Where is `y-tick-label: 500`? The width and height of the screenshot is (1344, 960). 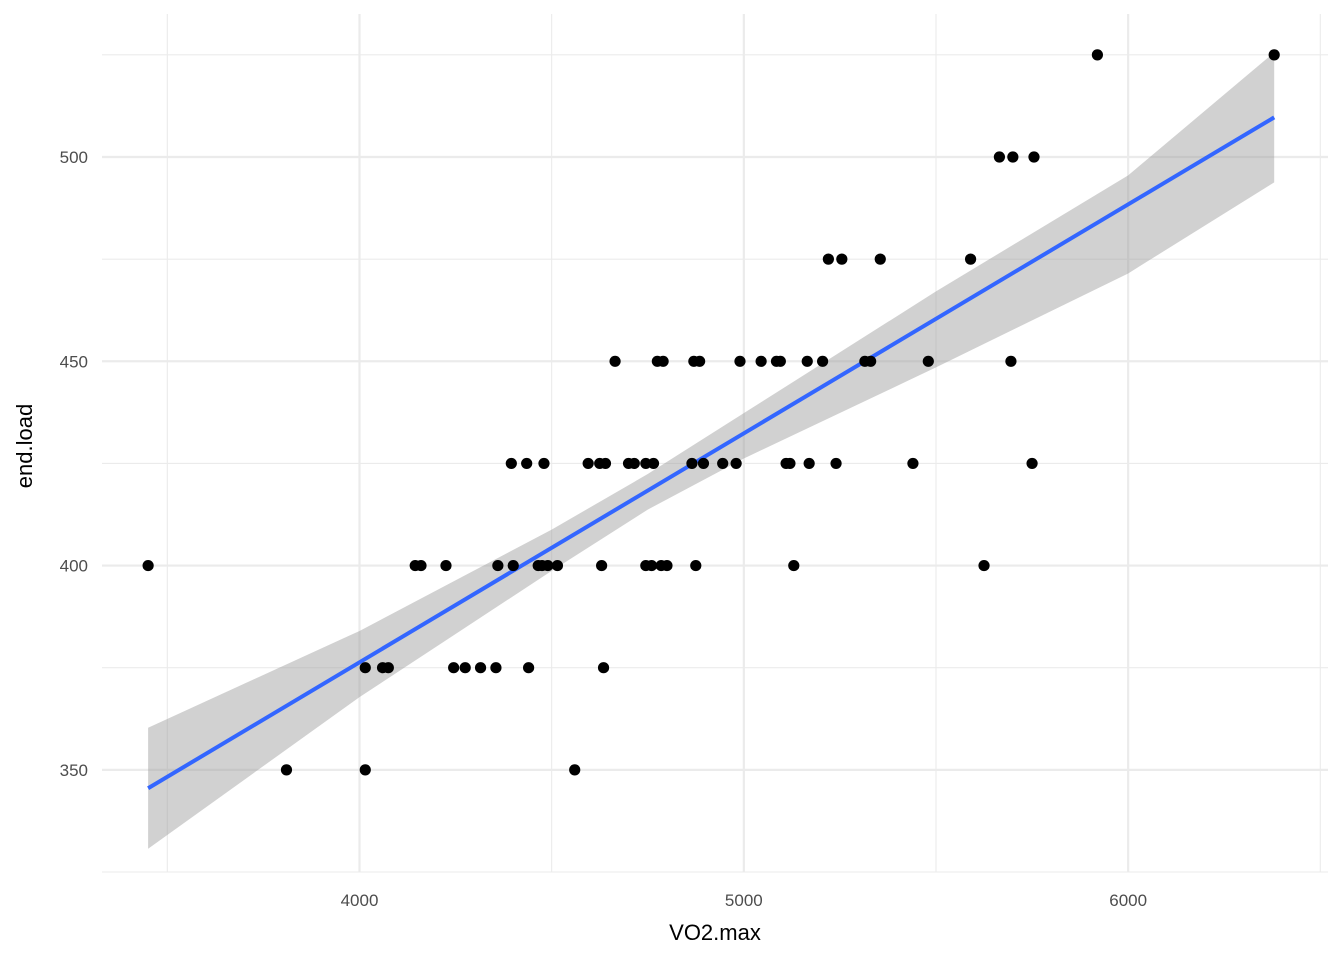
y-tick-label: 500 is located at coordinates (74, 157).